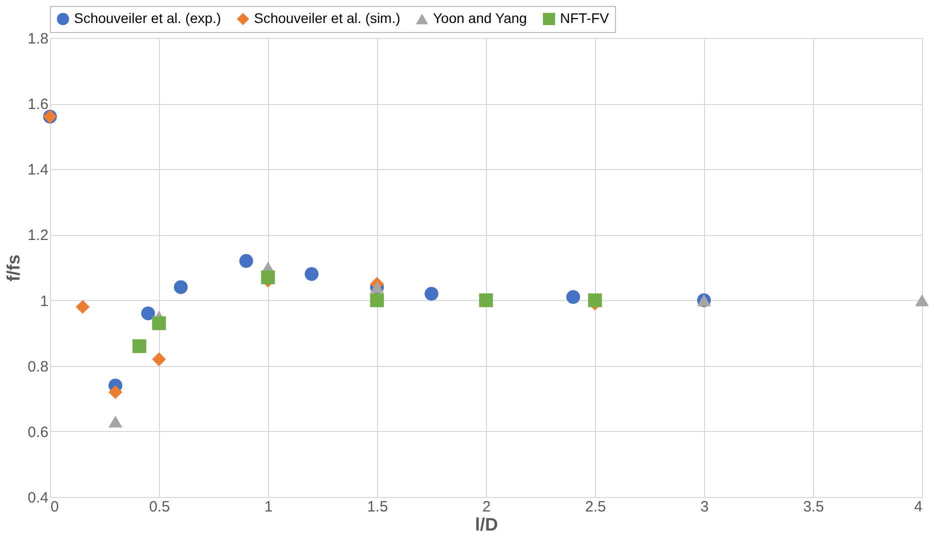 Image resolution: width=934 pixels, height=539 pixels. What do you see at coordinates (813, 507) in the screenshot?
I see `x-tick-label: 3.5` at bounding box center [813, 507].